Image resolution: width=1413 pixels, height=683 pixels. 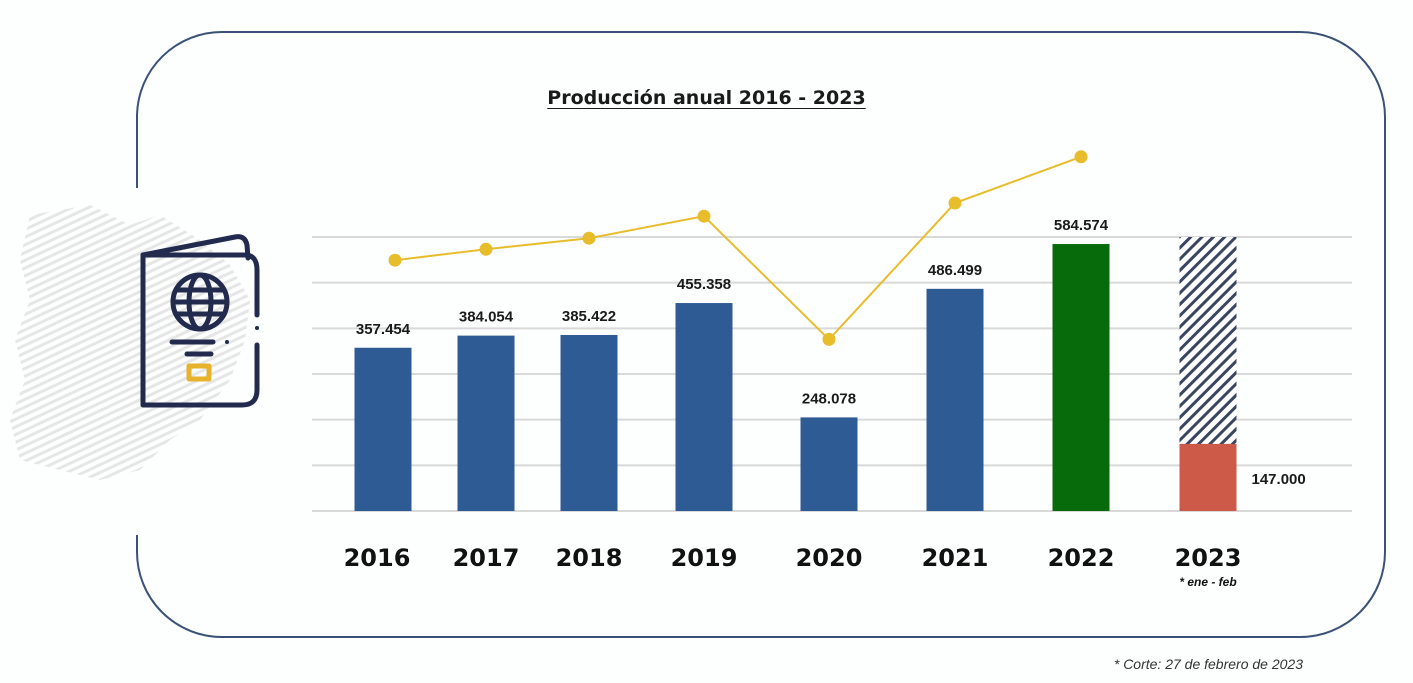 What do you see at coordinates (1279, 479) in the screenshot?
I see `data-label-2023: 147.000` at bounding box center [1279, 479].